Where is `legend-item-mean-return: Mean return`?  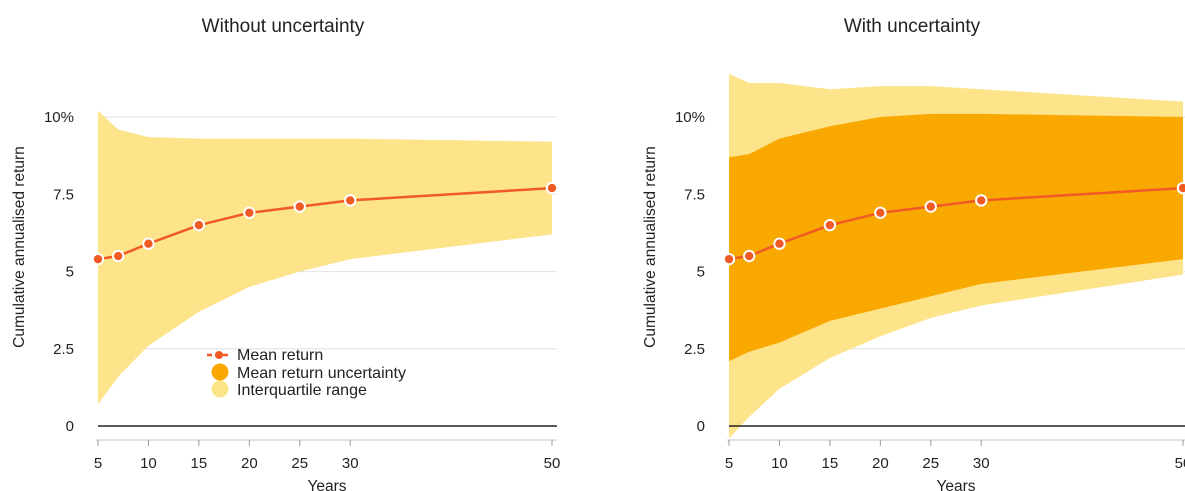
legend-item-mean-return: Mean return is located at coordinates (265, 355).